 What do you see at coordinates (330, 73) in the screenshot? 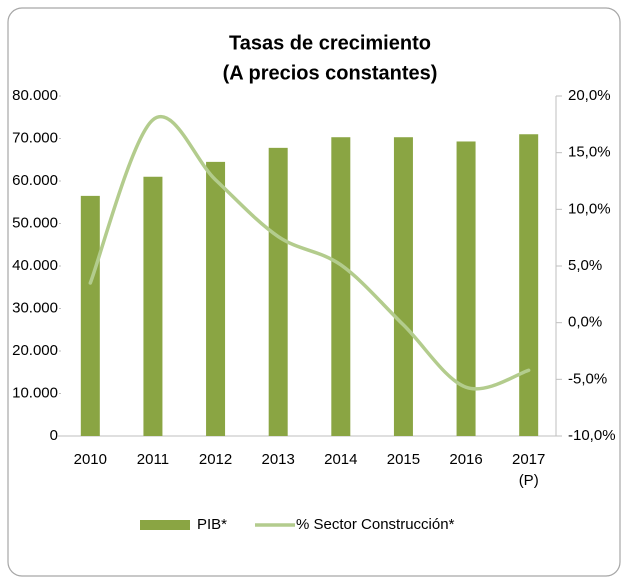
I see `chart-subtitle: (A precios constantes)` at bounding box center [330, 73].